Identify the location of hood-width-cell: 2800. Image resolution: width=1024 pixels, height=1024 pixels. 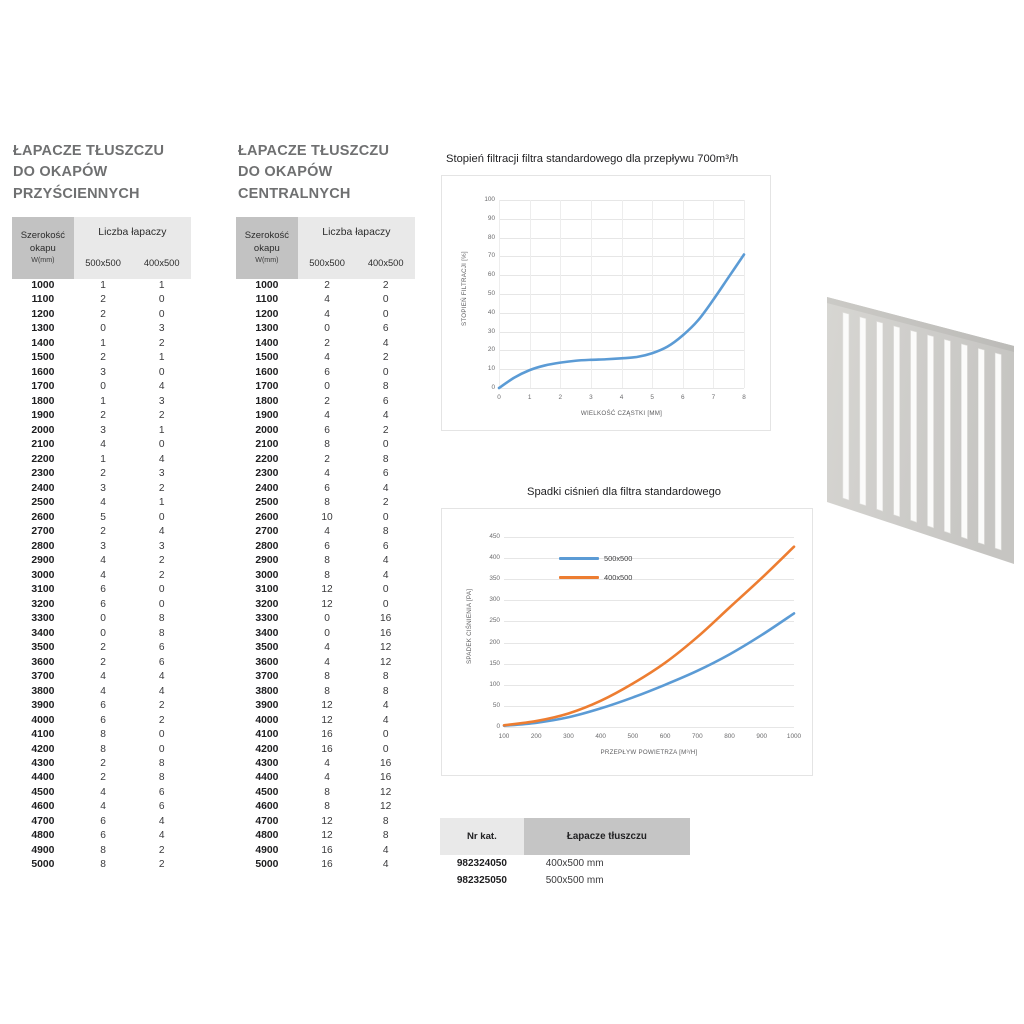
(43, 547).